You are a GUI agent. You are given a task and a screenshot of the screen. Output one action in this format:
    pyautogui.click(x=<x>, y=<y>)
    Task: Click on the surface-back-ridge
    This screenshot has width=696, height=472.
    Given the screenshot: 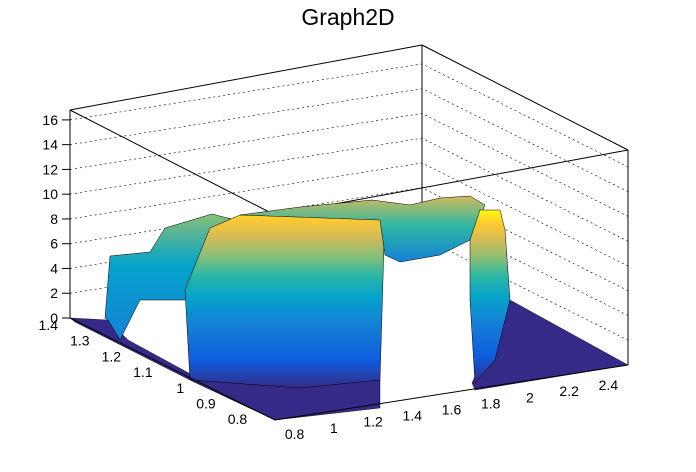 What is the action you would take?
    pyautogui.click(x=362, y=229)
    